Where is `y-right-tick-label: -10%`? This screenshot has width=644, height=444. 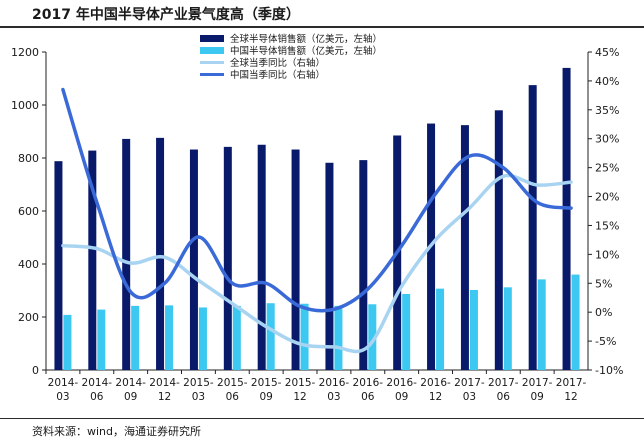 y-right-tick-label: -10% is located at coordinates (609, 370).